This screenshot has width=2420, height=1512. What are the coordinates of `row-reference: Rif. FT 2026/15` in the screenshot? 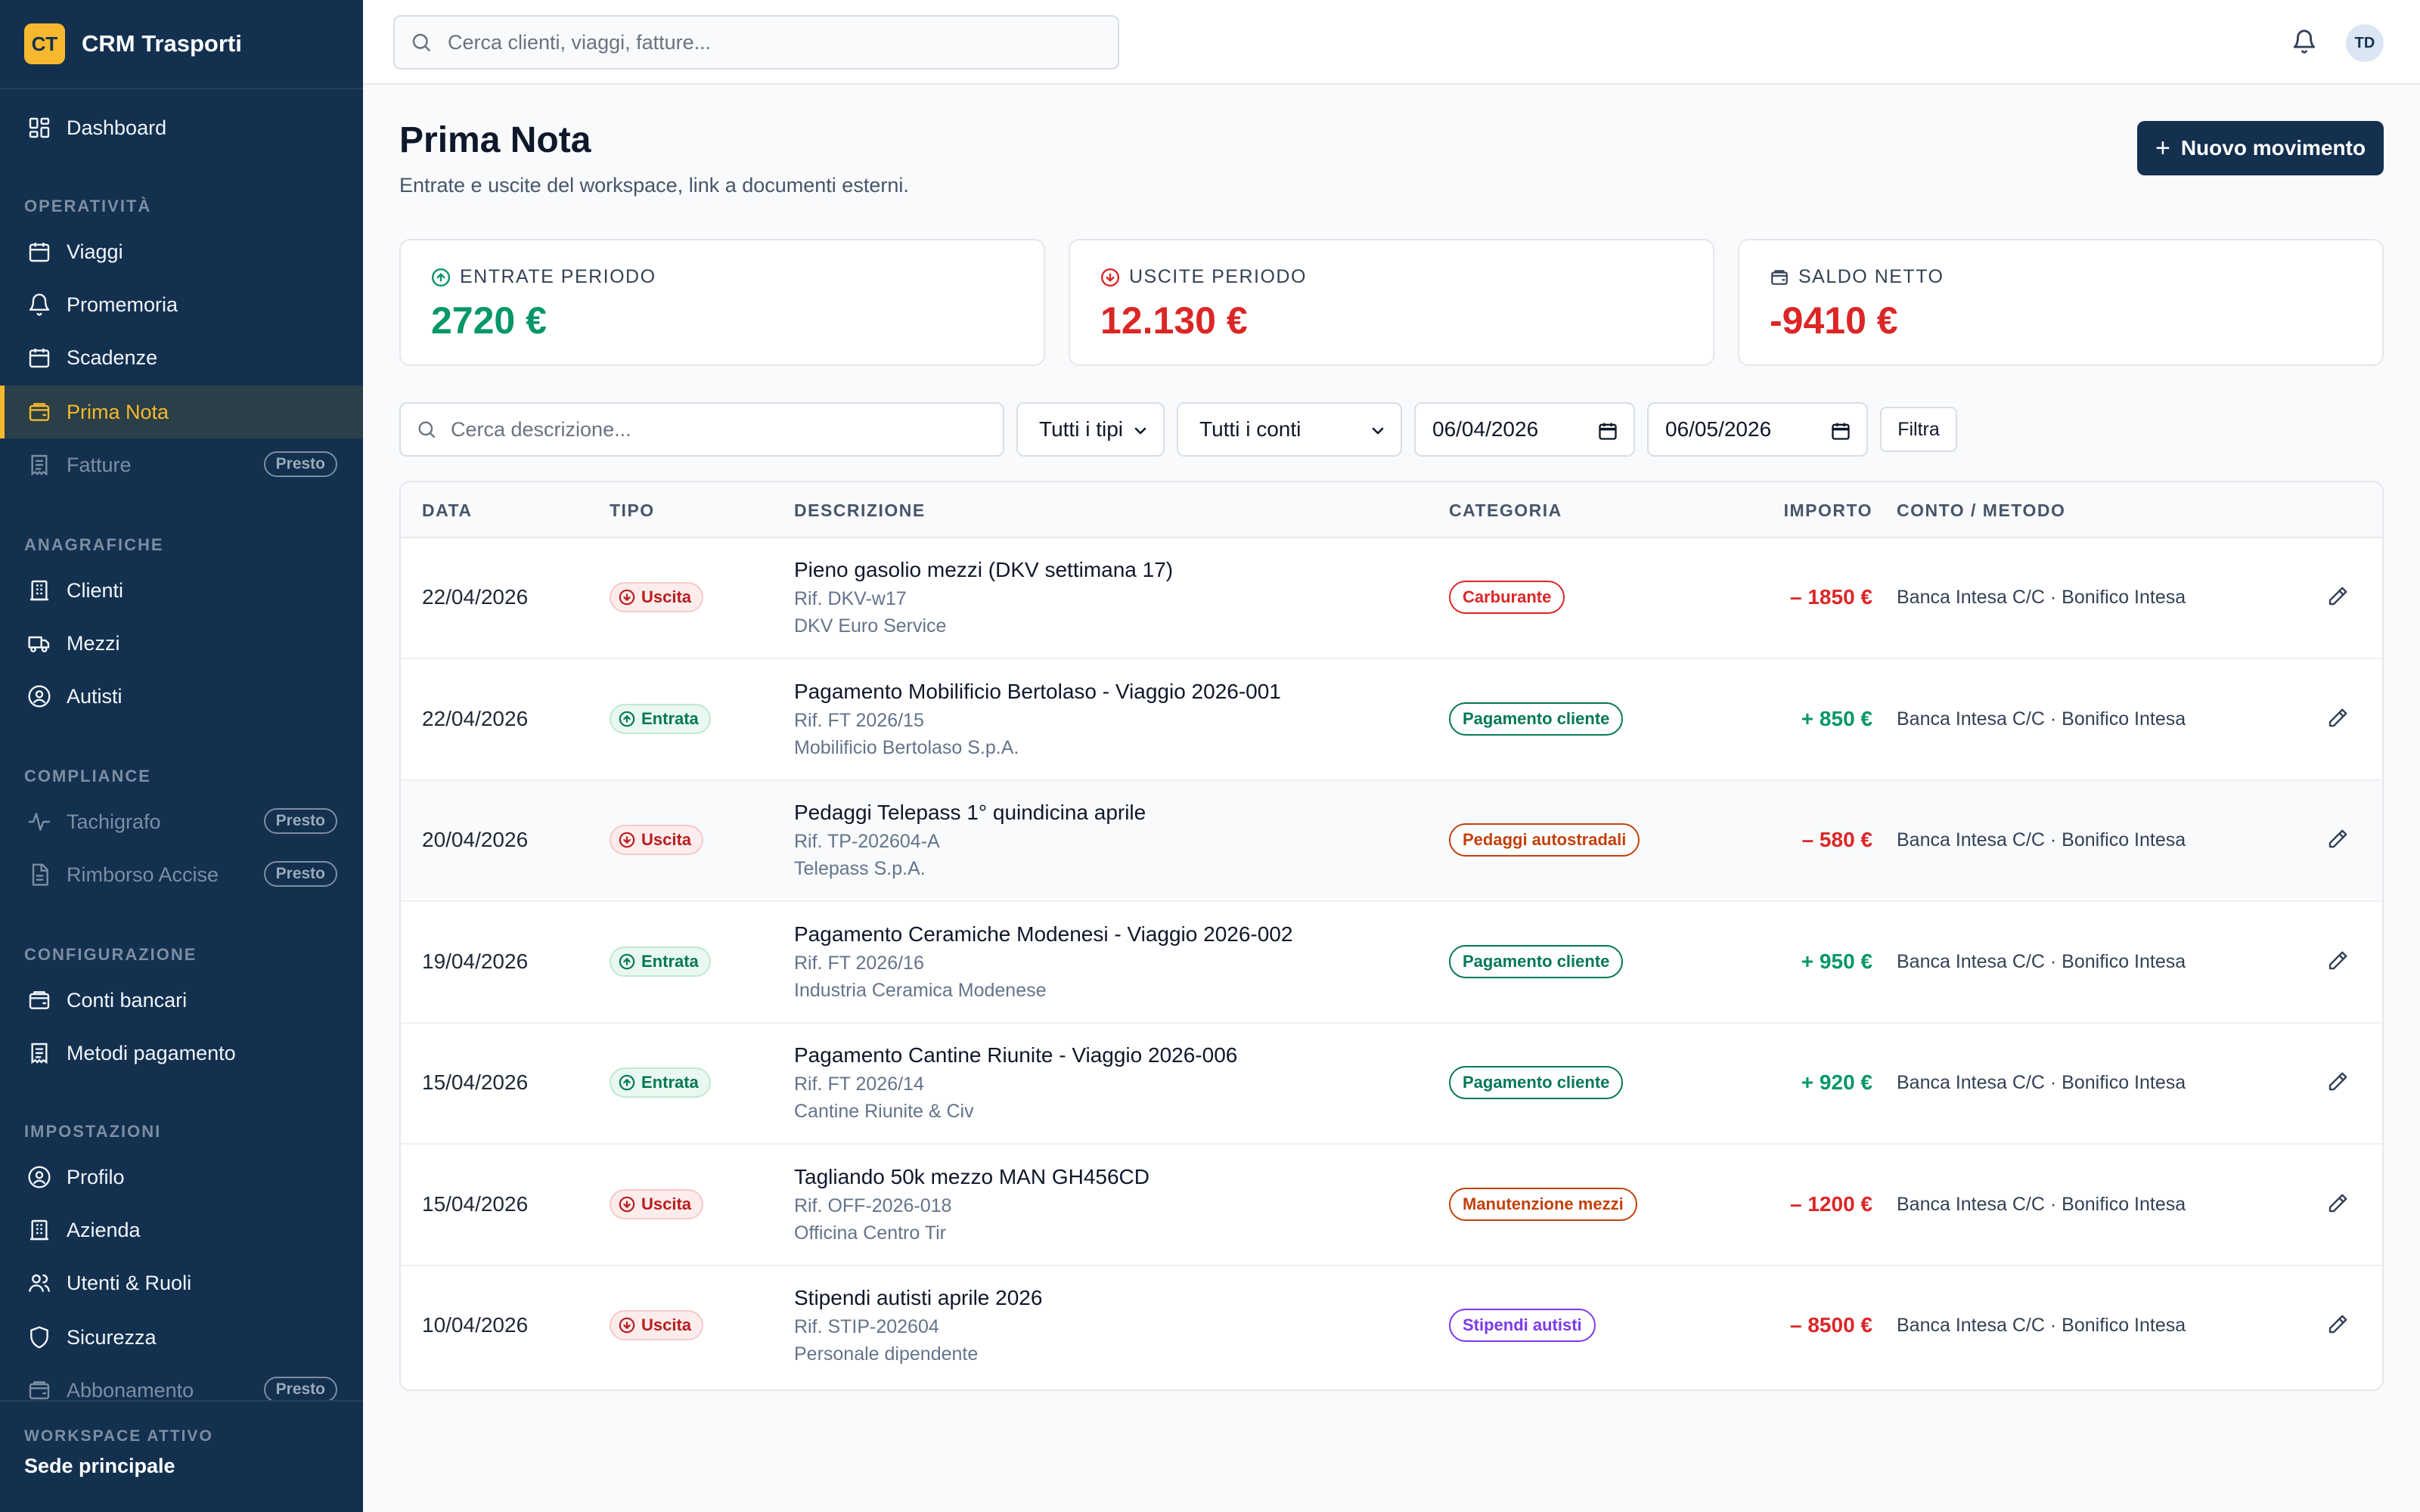 It's located at (859, 720).